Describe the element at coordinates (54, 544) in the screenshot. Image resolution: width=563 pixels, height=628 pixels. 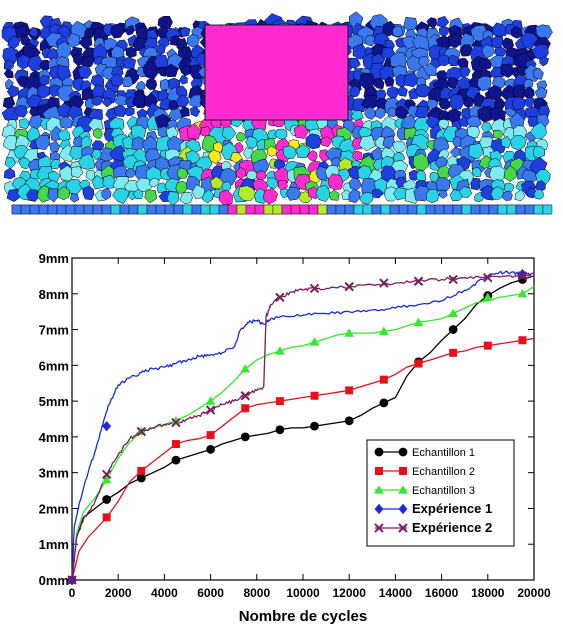
I see `y-tick-label: 1mm` at that location.